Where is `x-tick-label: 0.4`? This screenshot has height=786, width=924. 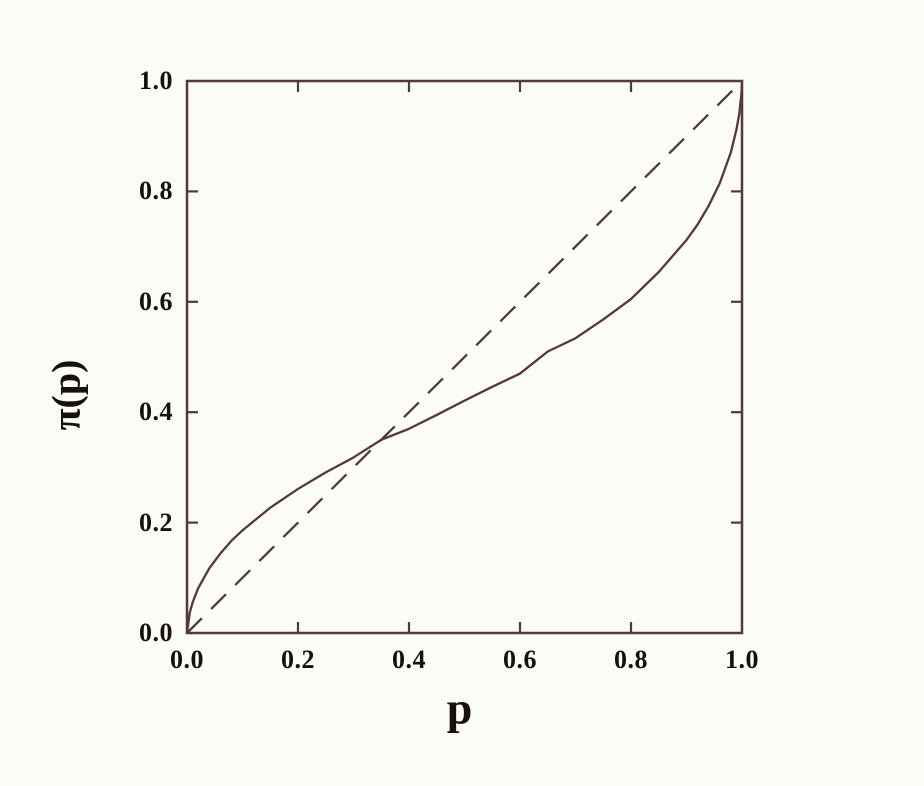 x-tick-label: 0.4 is located at coordinates (409, 659).